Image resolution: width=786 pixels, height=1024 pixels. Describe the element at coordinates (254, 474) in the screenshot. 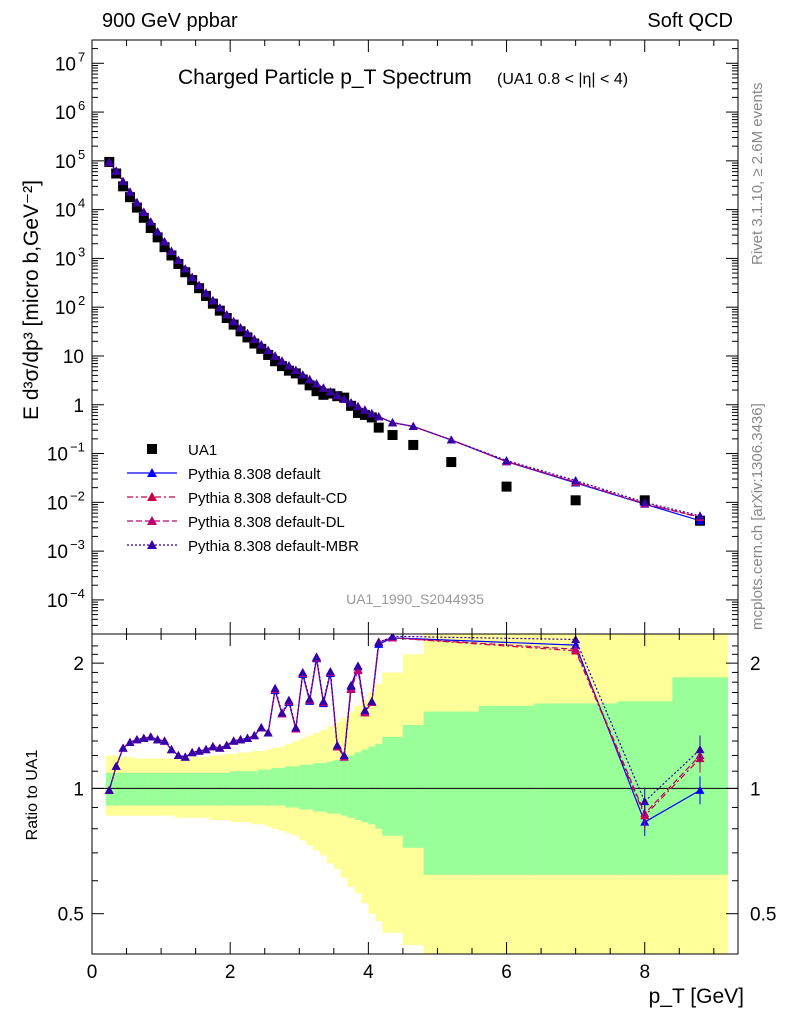

I see `legend-label: Pythia 8.308 default` at that location.